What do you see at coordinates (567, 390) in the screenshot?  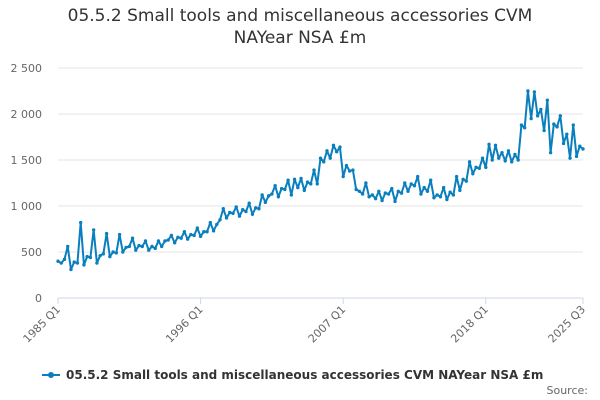 I see `source-credit: Source:` at bounding box center [567, 390].